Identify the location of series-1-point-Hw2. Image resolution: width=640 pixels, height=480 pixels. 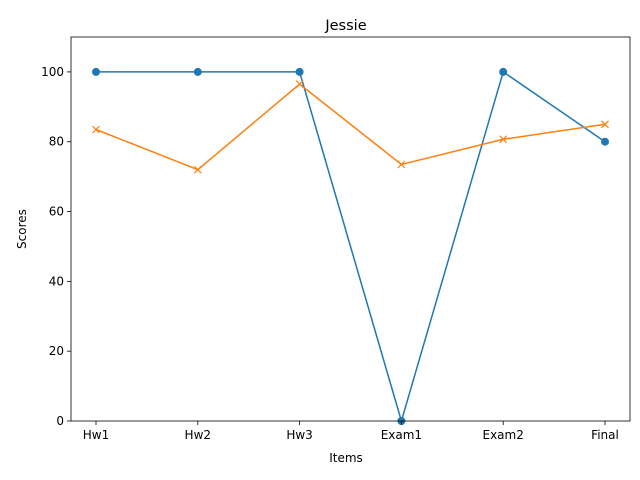
(197, 71).